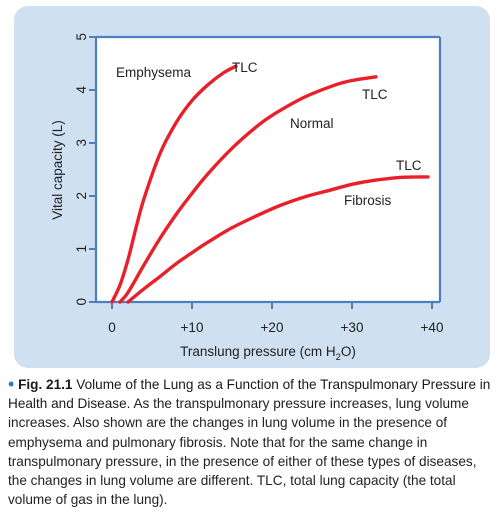 The image size is (503, 531). What do you see at coordinates (81, 196) in the screenshot?
I see `y-tick-label: 2` at bounding box center [81, 196].